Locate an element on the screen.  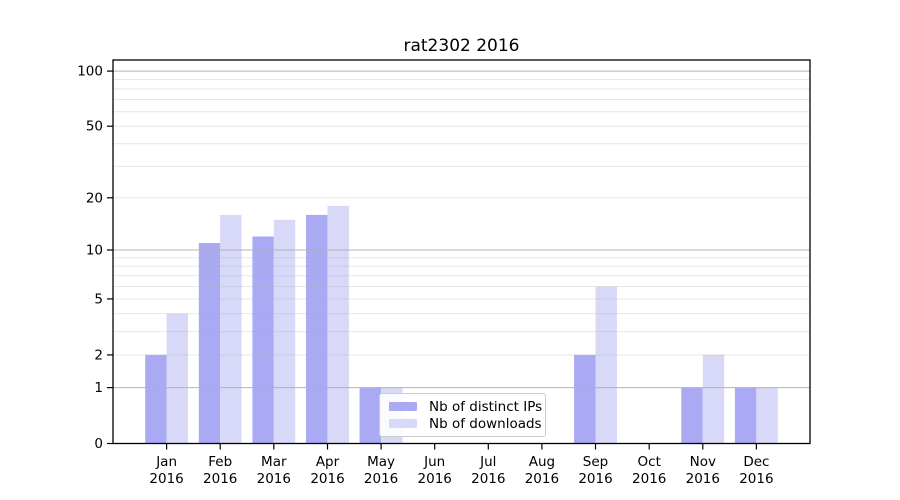
legend-label-downloads: Nb of downloads is located at coordinates (485, 423).